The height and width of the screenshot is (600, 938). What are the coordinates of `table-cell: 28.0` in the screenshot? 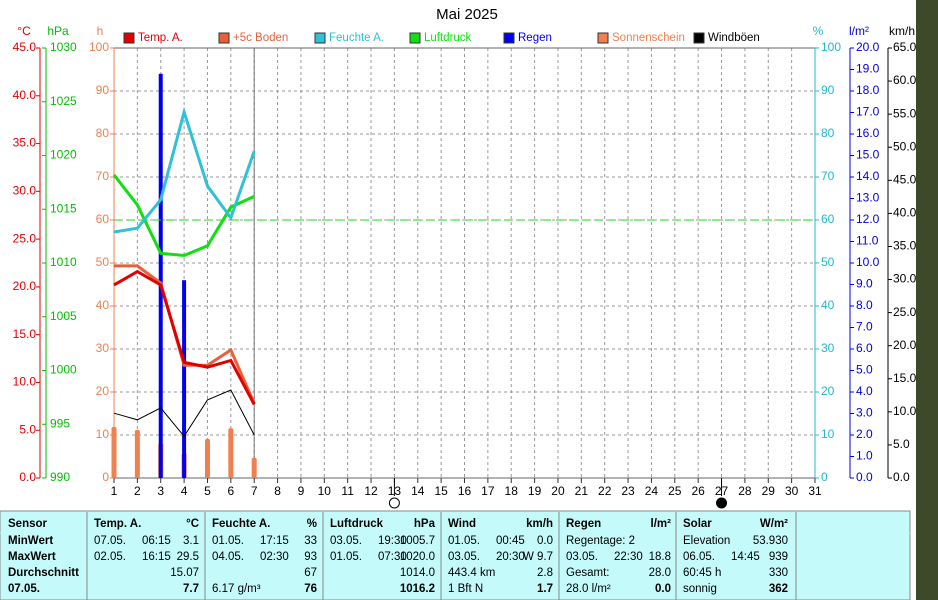 It's located at (660, 573).